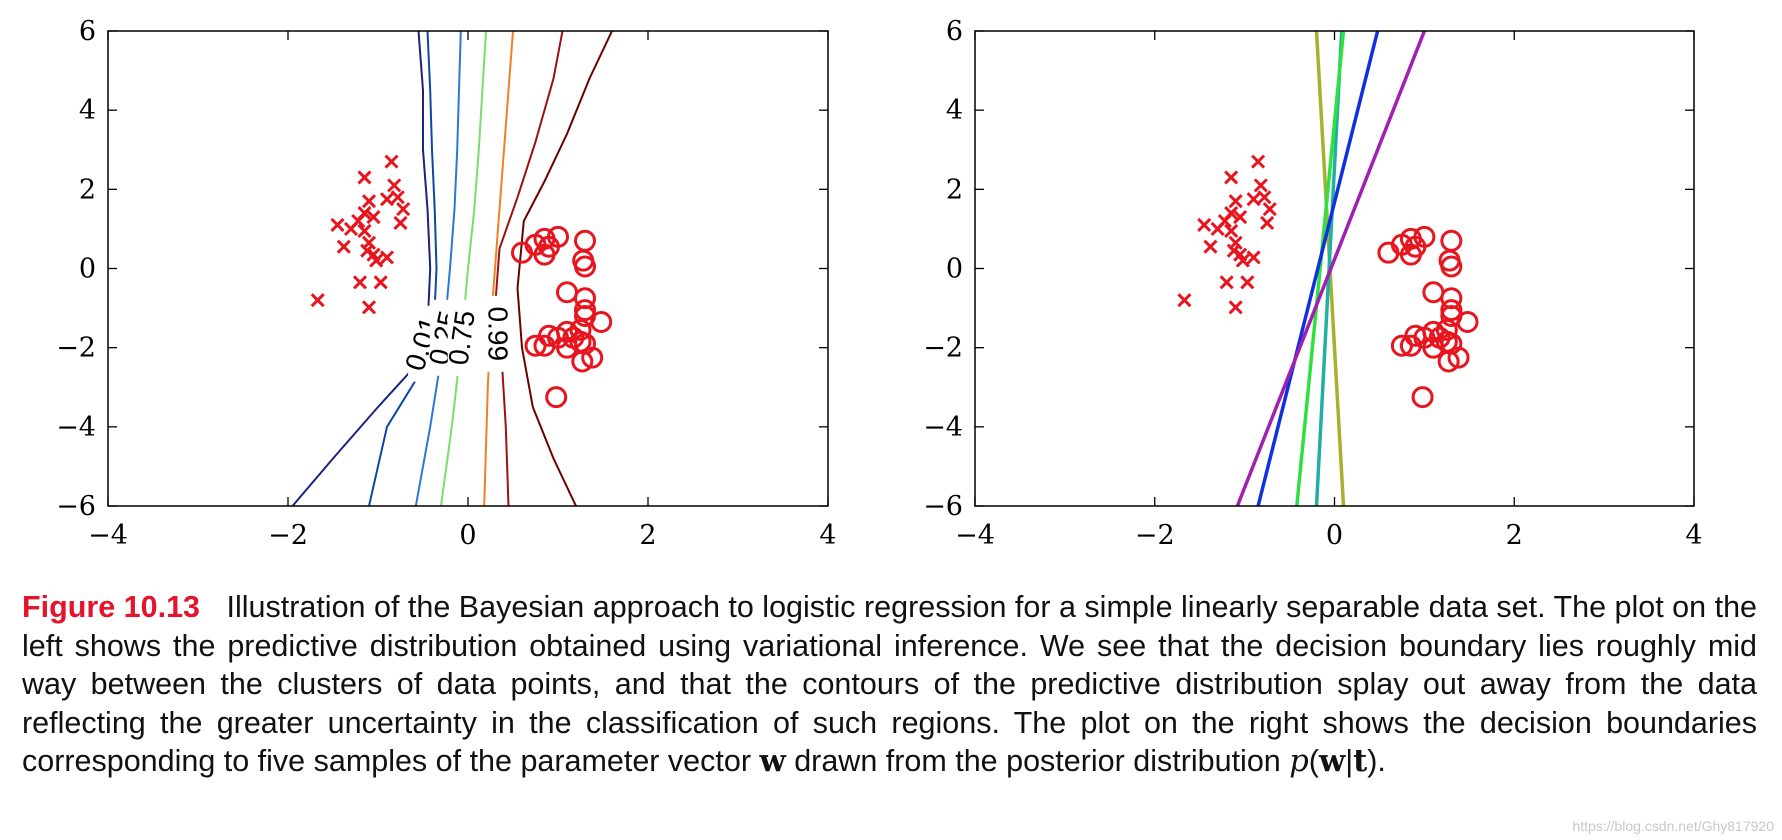 Image resolution: width=1782 pixels, height=840 pixels. I want to click on caption-w-symbol-2: w, so click(1332, 761).